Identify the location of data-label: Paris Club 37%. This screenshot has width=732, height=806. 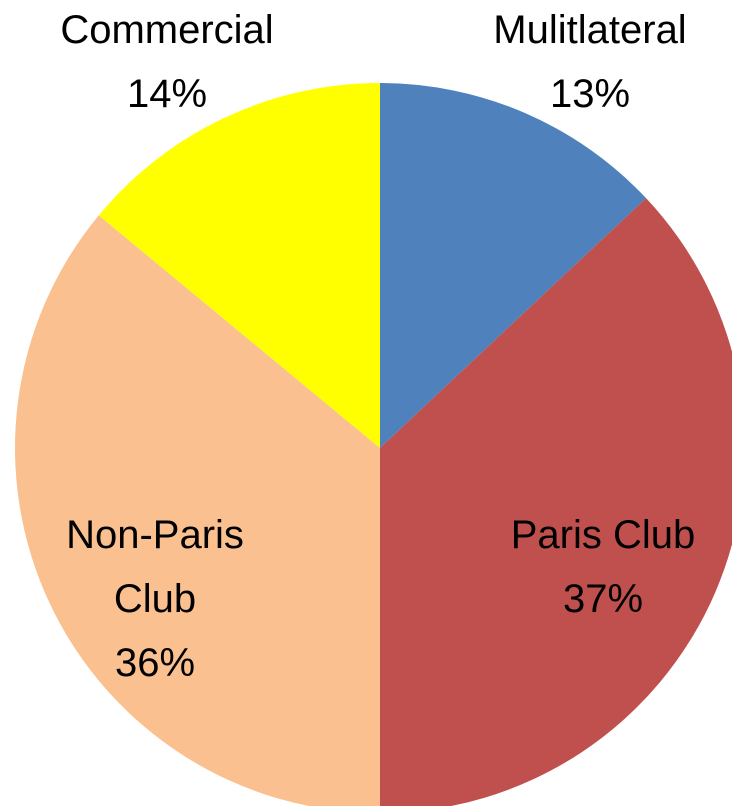
(603, 567).